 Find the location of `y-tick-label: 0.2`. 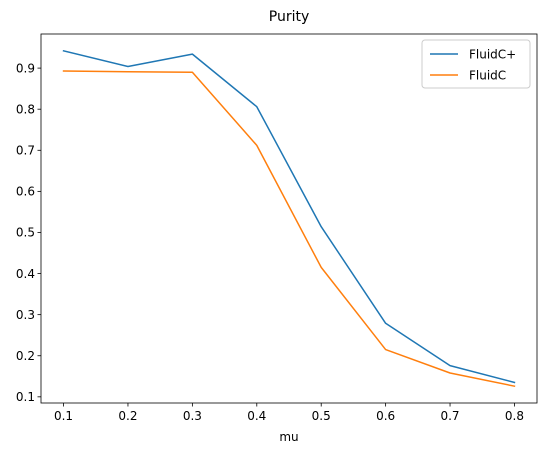

y-tick-label: 0.2 is located at coordinates (25, 356).